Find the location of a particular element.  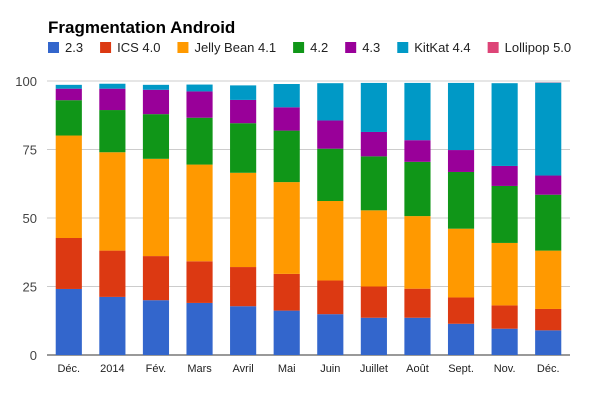

x-tick-label: 2014 is located at coordinates (112, 369).